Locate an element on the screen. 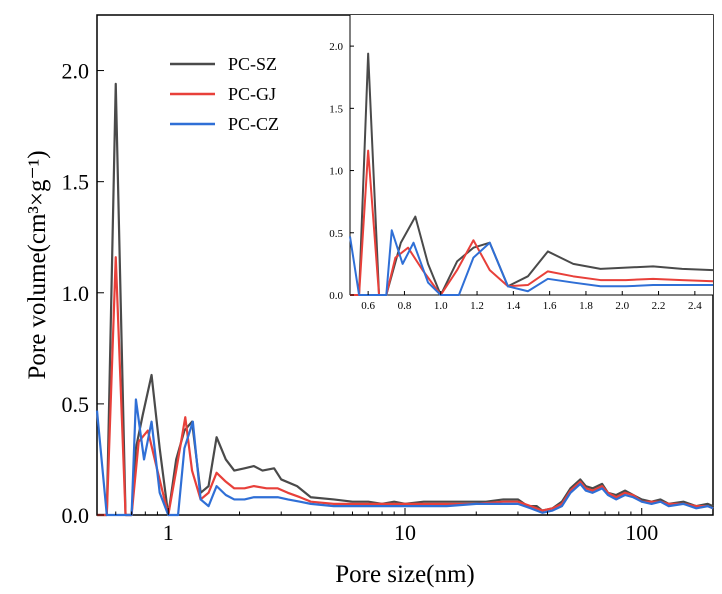 The height and width of the screenshot is (594, 722). main-y-tick-label: 2.0 is located at coordinates (76, 71).